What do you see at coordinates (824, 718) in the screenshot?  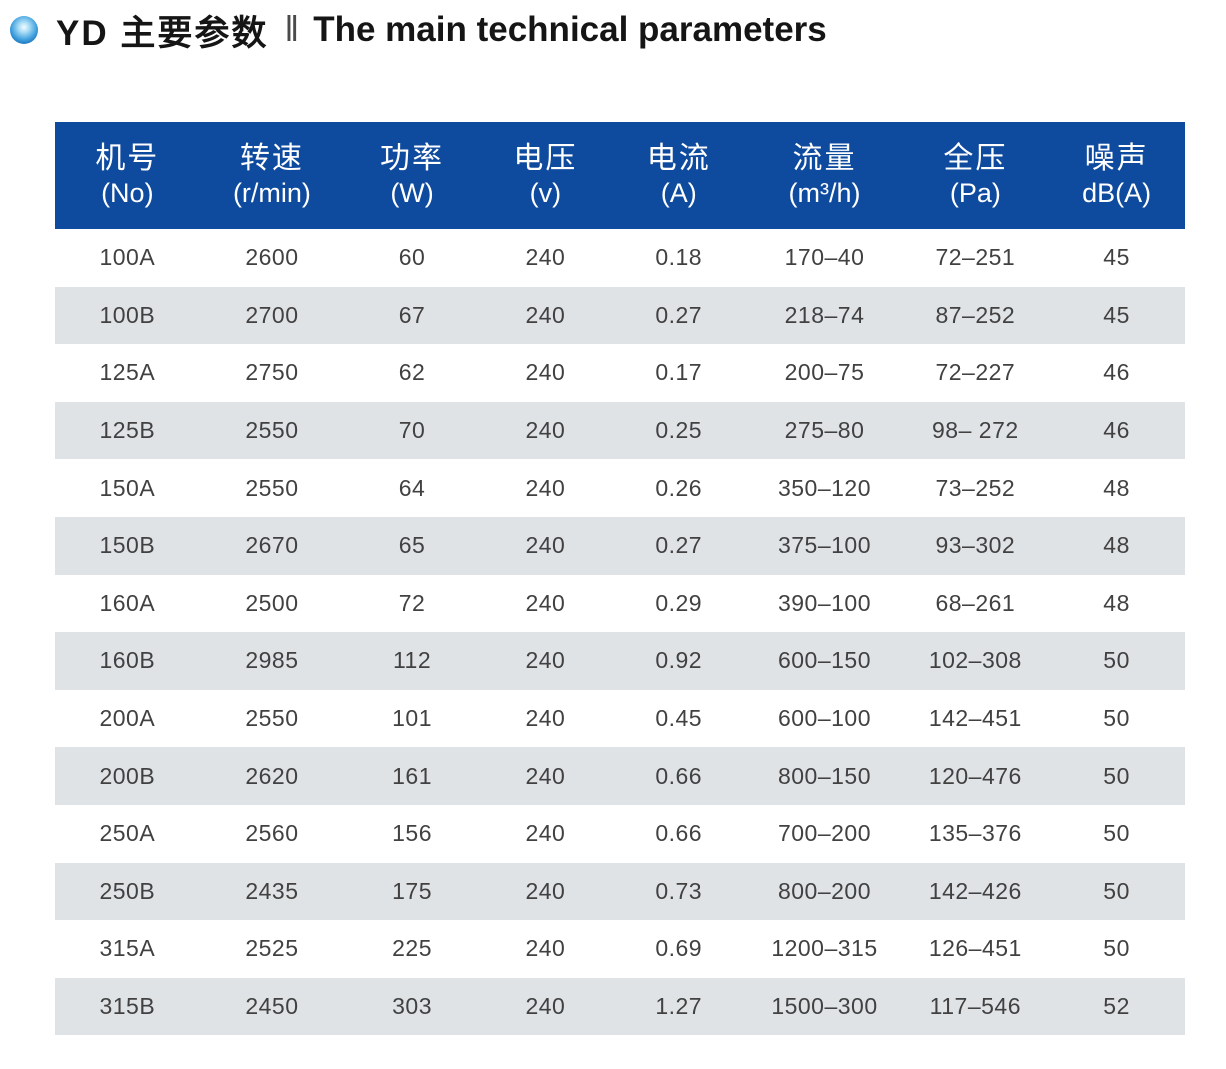 I see `table-cell: 600–100` at bounding box center [824, 718].